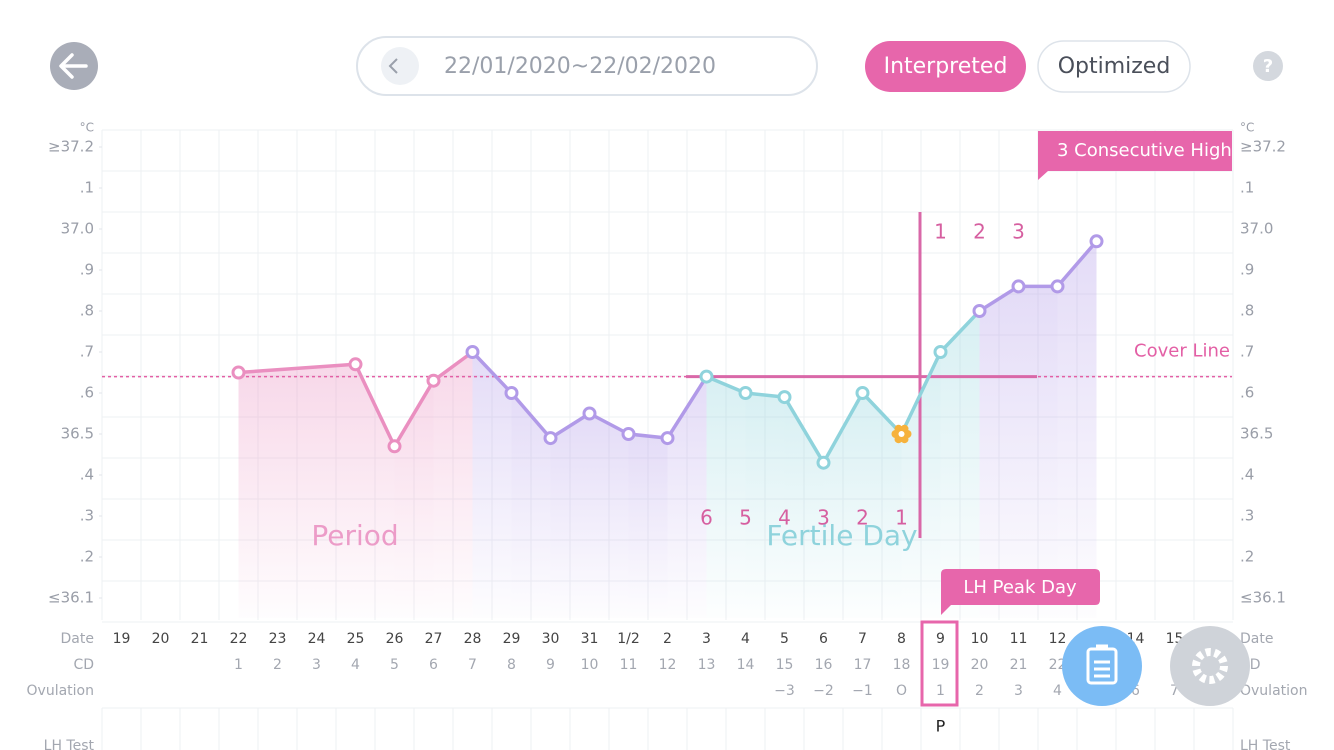  What do you see at coordinates (238, 665) in the screenshot?
I see `cycle-day: 1` at bounding box center [238, 665].